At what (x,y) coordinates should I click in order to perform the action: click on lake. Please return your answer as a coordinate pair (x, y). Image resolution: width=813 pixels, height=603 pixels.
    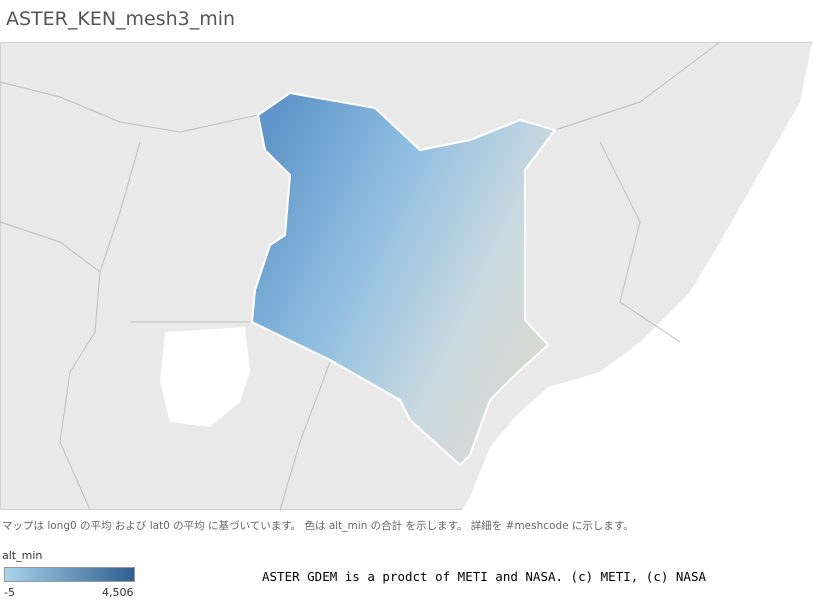
    Looking at the image, I should click on (205, 377).